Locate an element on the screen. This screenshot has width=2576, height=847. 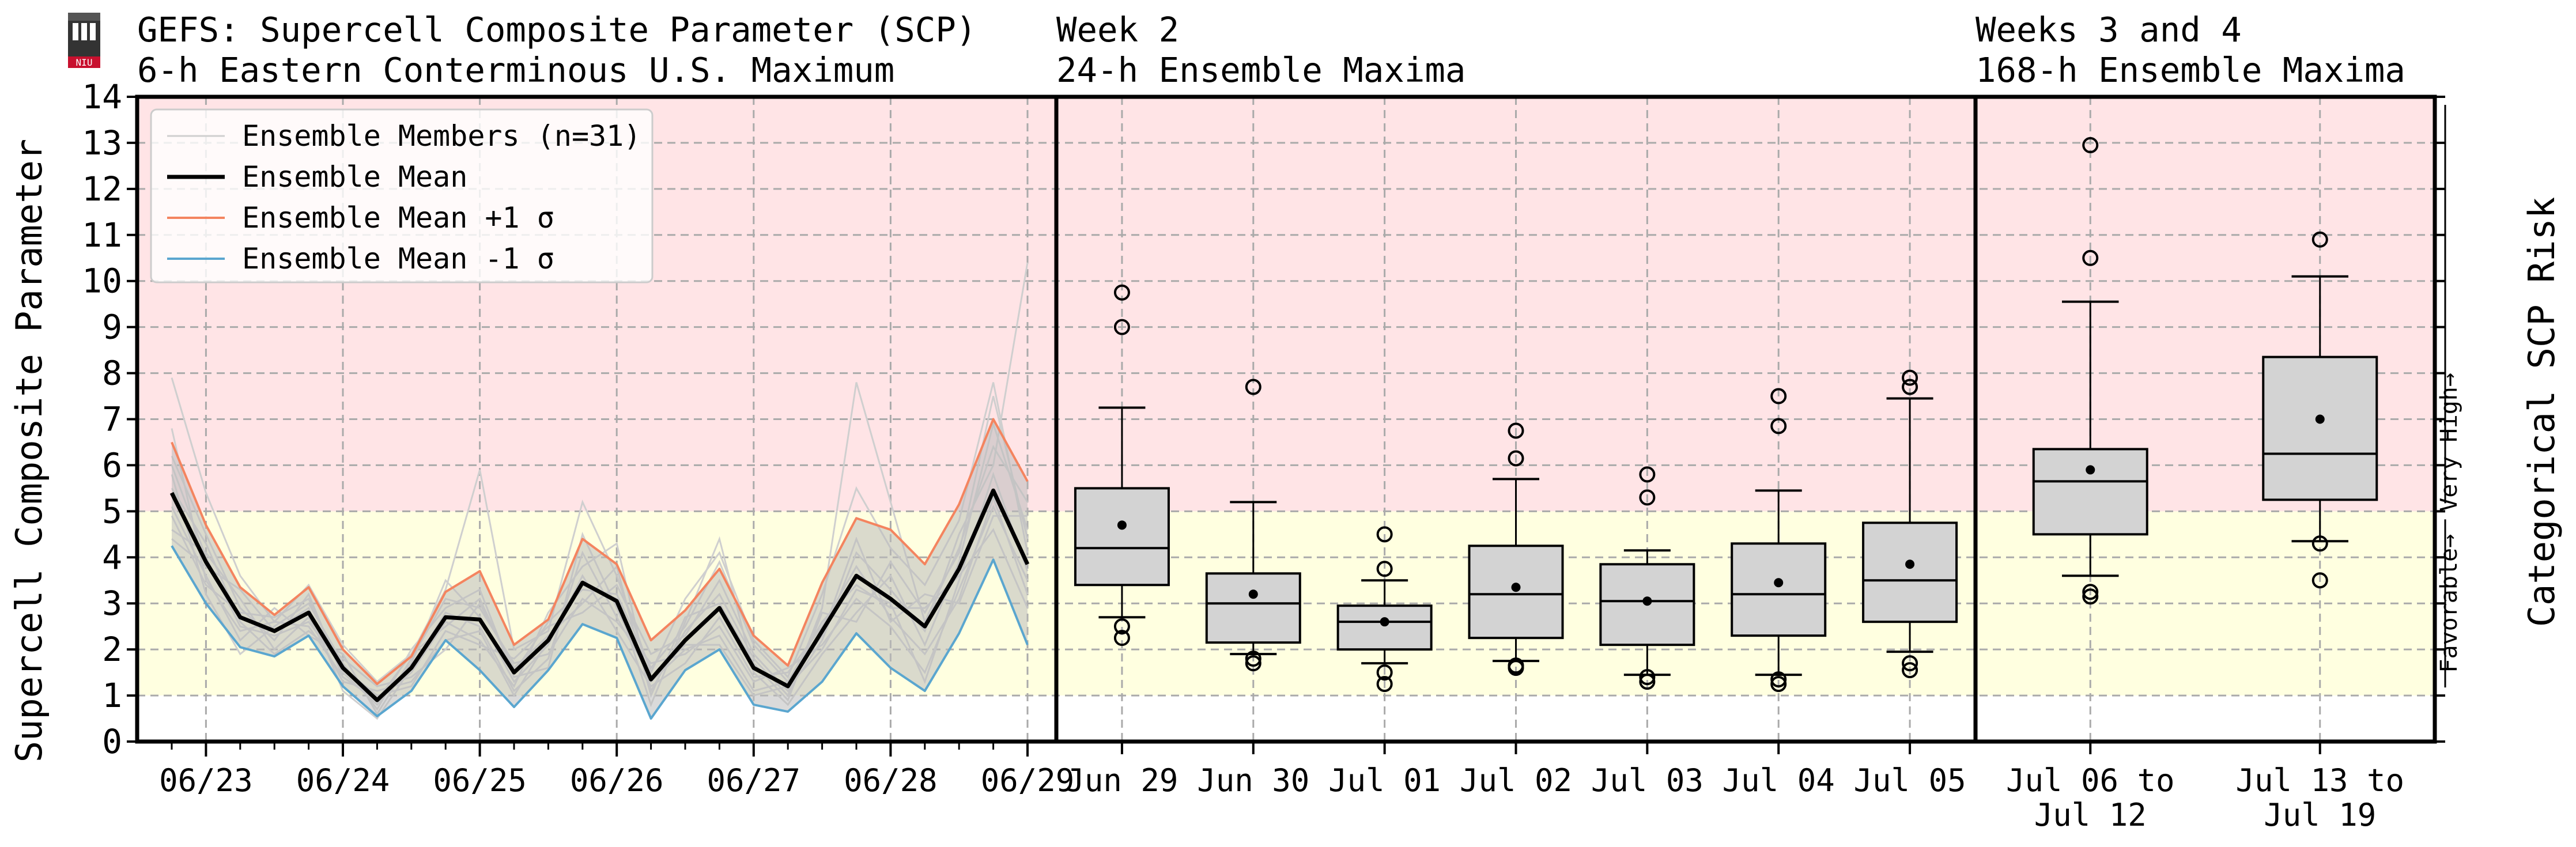
week2-tick-label: Jun 30 is located at coordinates (1253, 780).